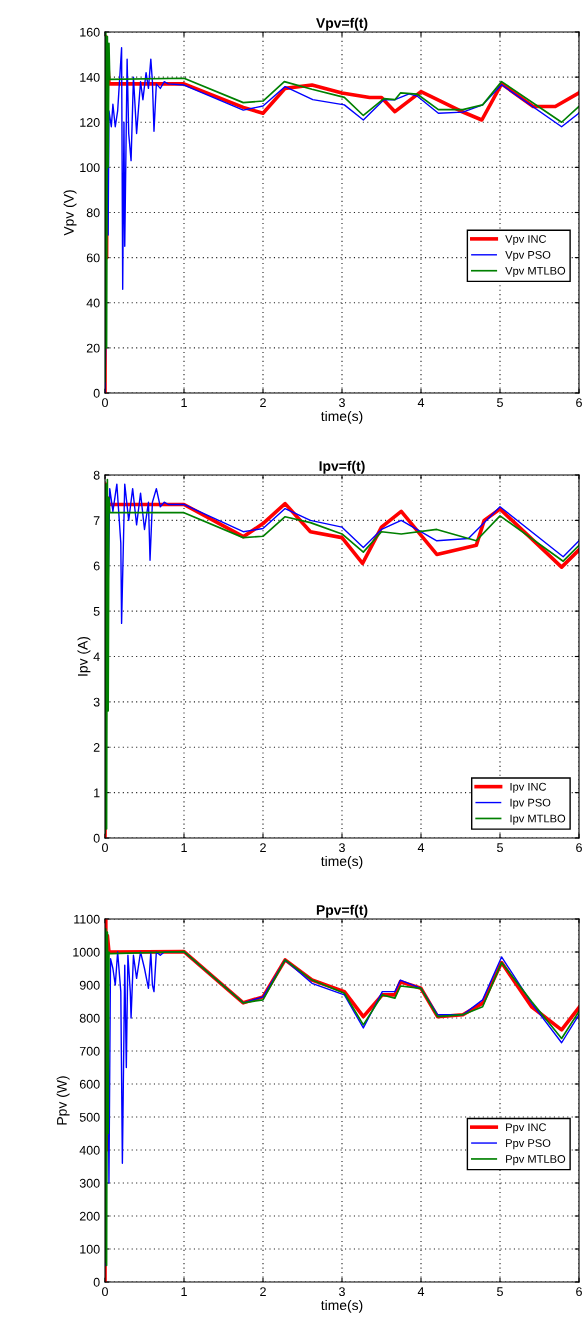  I want to click on chart-title: Vpv=f(t), so click(342, 24).